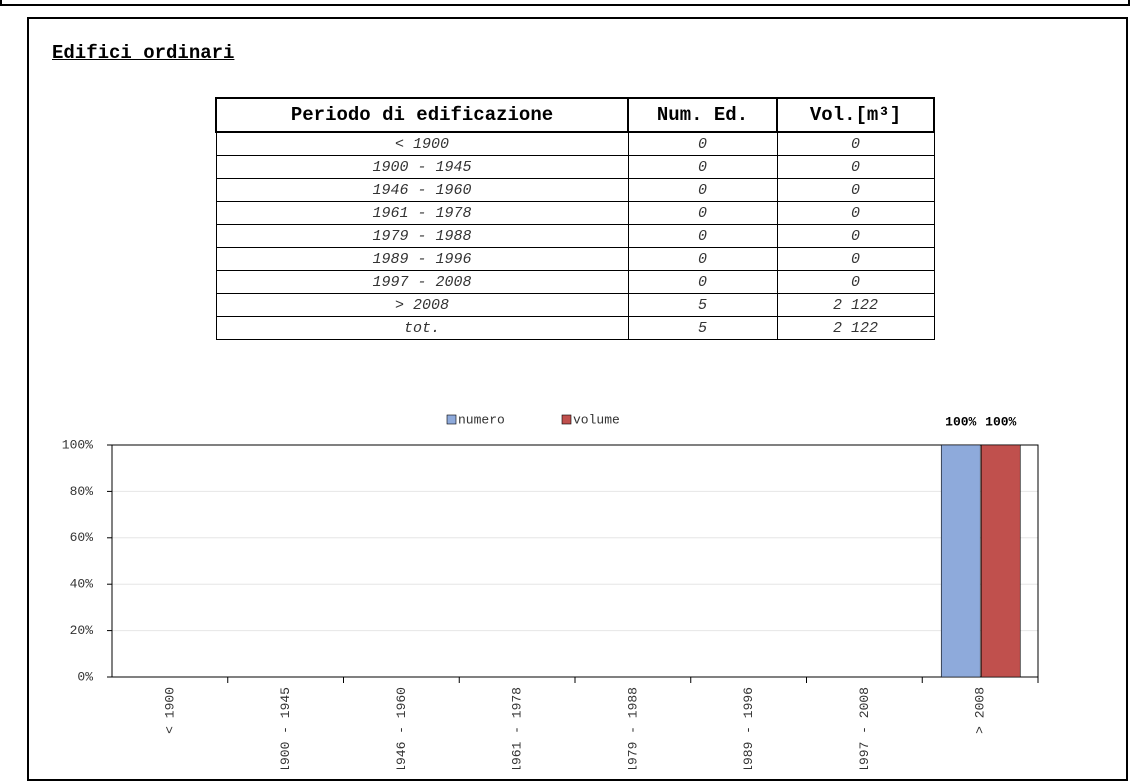 The width and height of the screenshot is (1134, 781). I want to click on x-tick-label: 1961 - 1978, so click(517, 728).